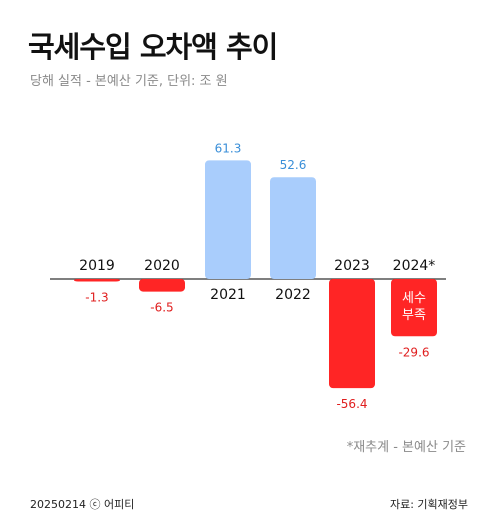 Image resolution: width=490 pixels, height=520 pixels. I want to click on bar-2024*, so click(414, 308).